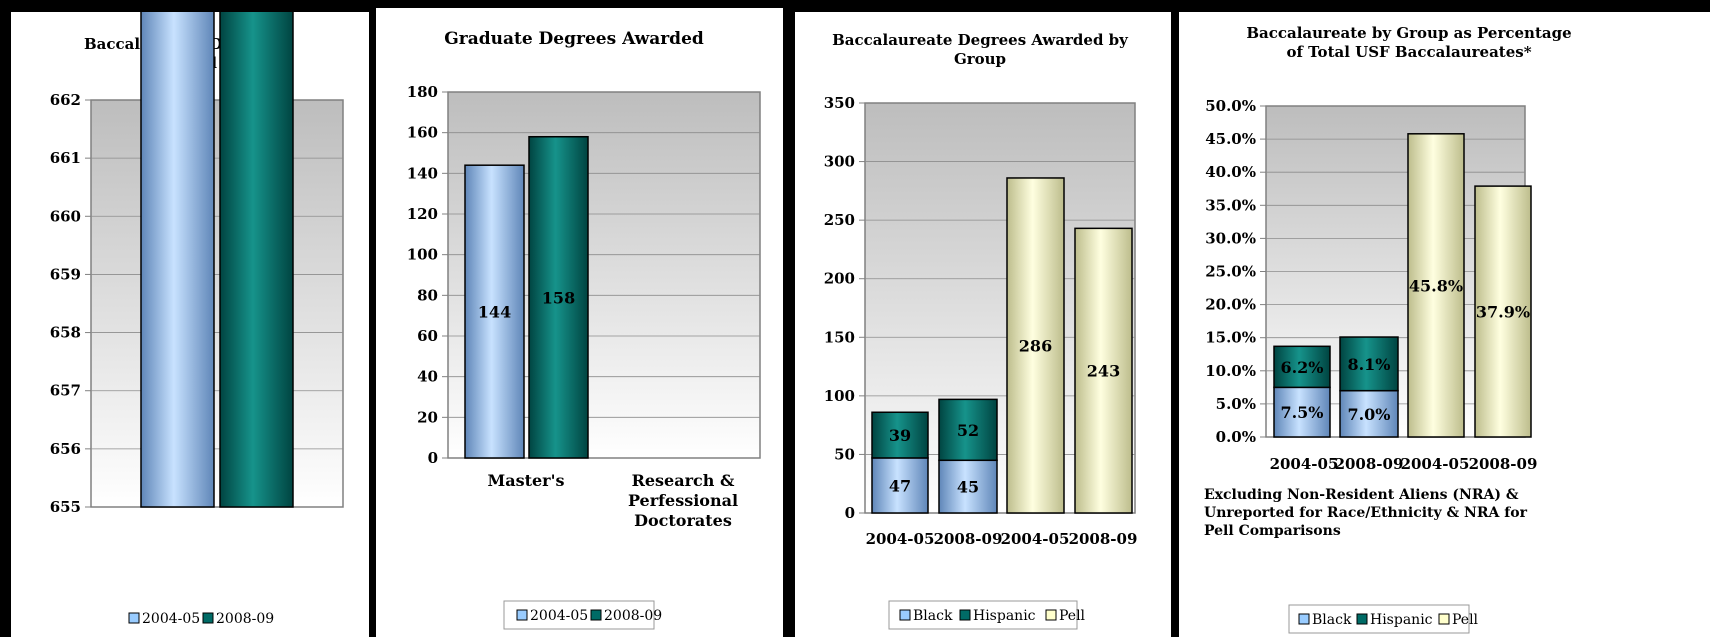 The height and width of the screenshot is (637, 1710). What do you see at coordinates (427, 336) in the screenshot?
I see `y-tick-label: 60` at bounding box center [427, 336].